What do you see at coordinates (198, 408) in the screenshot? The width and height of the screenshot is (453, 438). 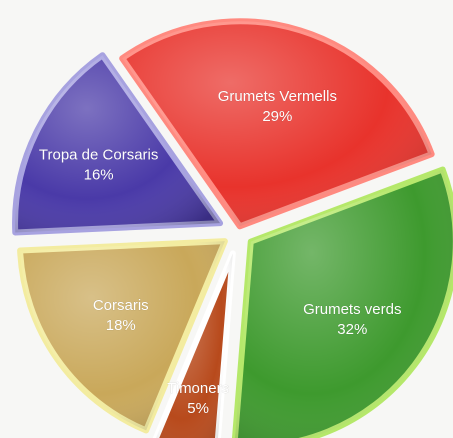 I see `slice-percent-timoners: 5%` at bounding box center [198, 408].